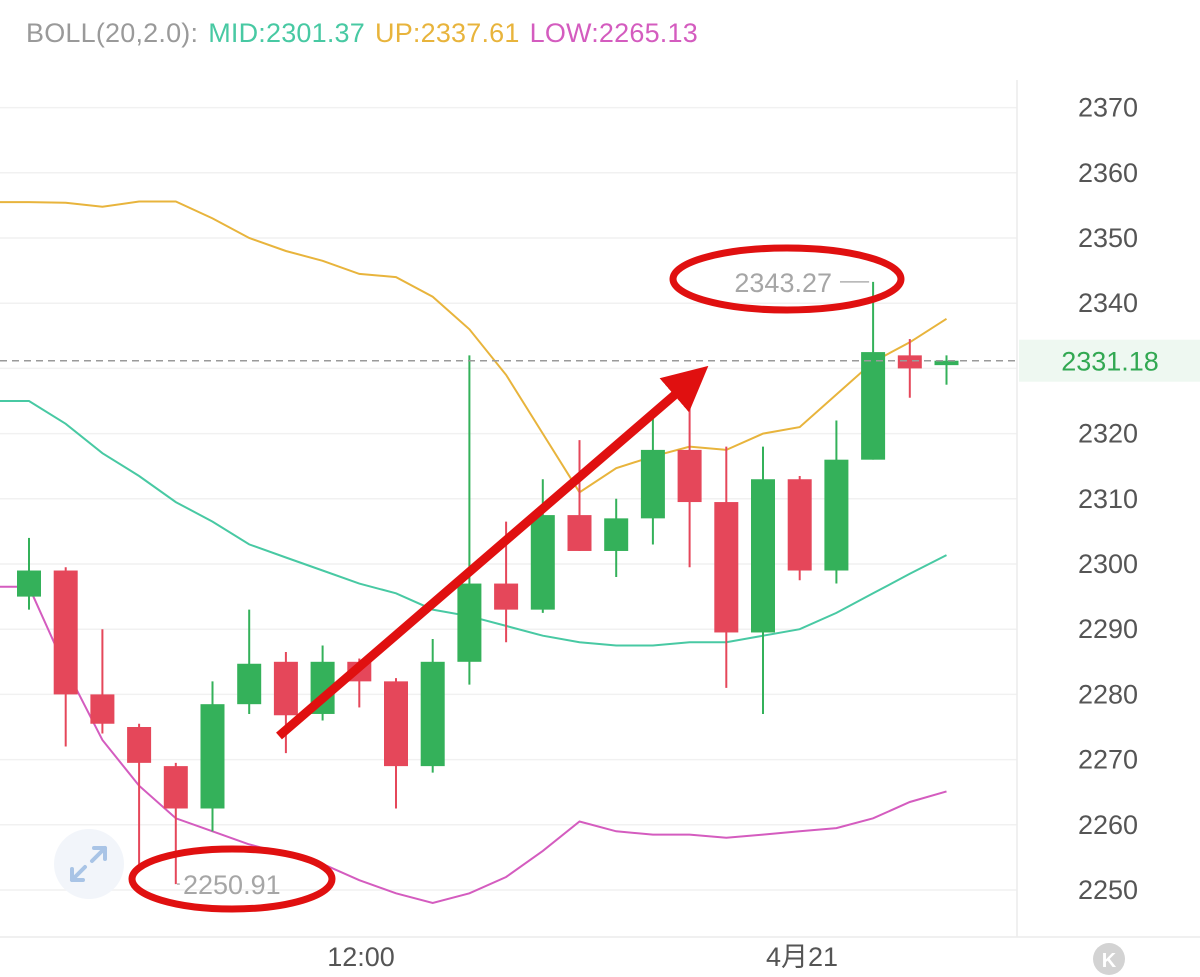 The height and width of the screenshot is (977, 1200). I want to click on k-button-bg, so click(1109, 959).